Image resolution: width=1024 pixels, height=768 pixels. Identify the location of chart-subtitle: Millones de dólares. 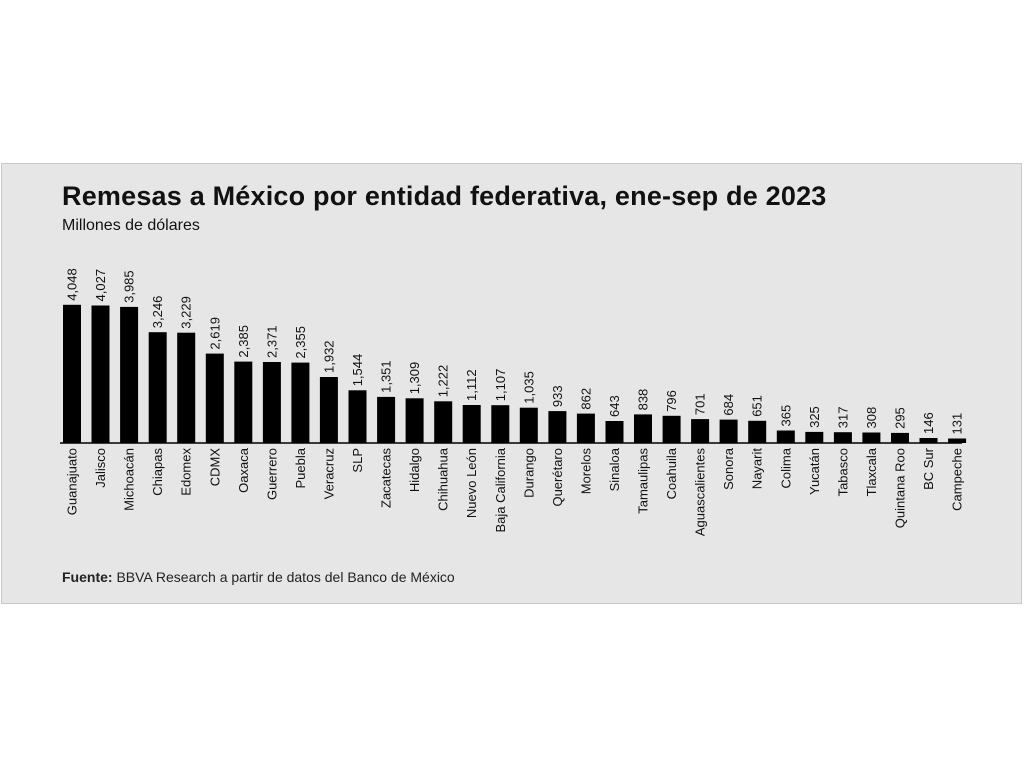
(131, 225).